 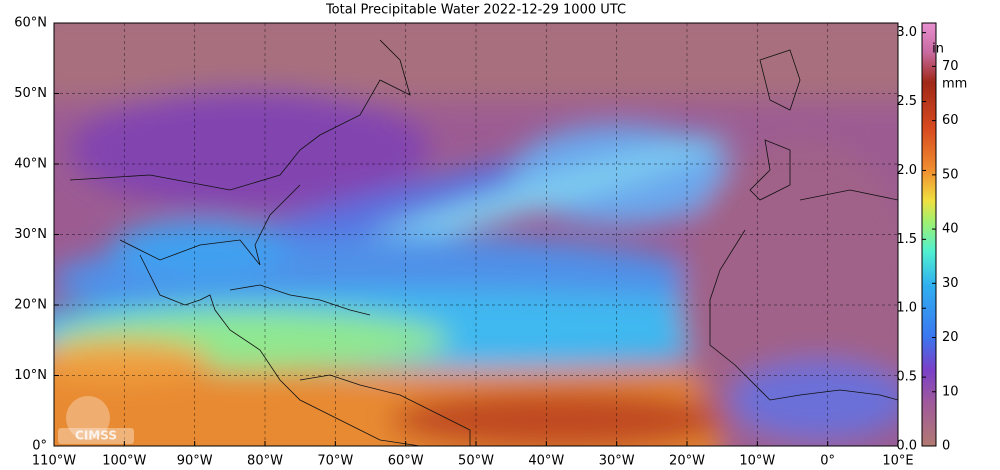 I want to click on x-tick-label: 40°W, so click(x=546, y=461).